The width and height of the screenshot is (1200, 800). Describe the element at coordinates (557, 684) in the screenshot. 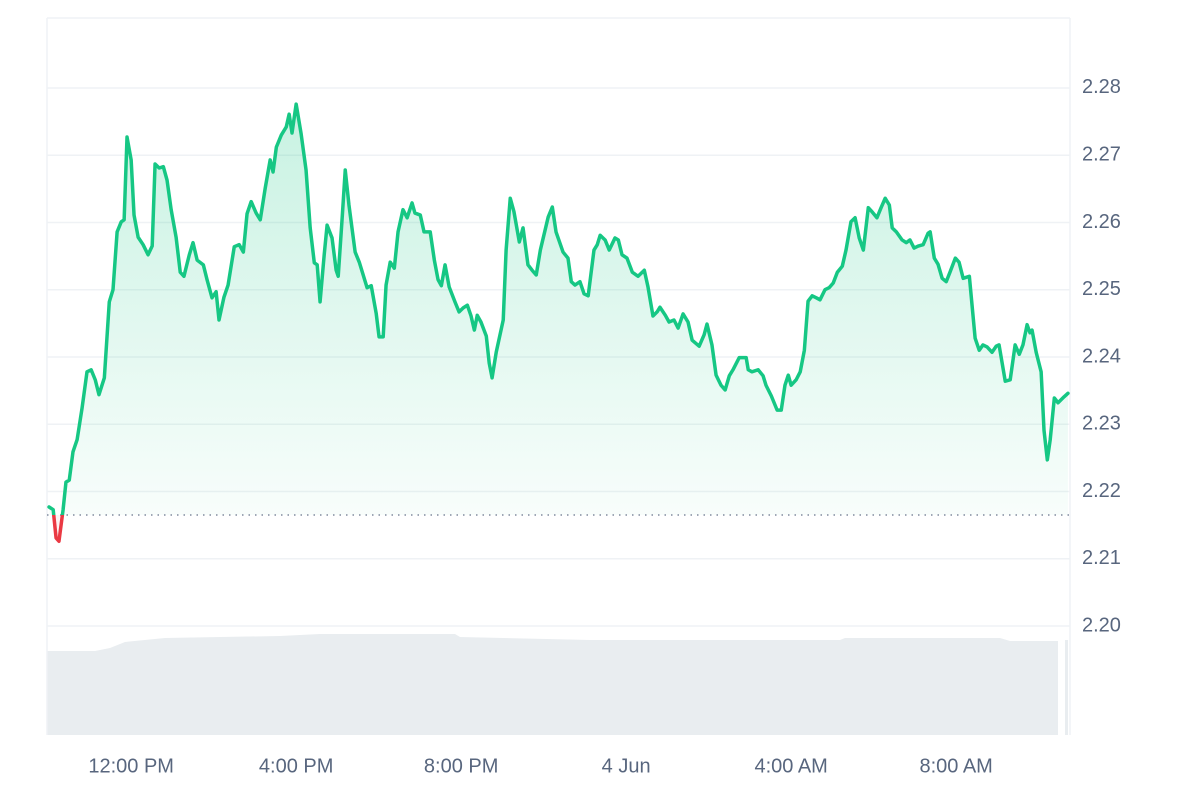

I see `volume-bars` at that location.